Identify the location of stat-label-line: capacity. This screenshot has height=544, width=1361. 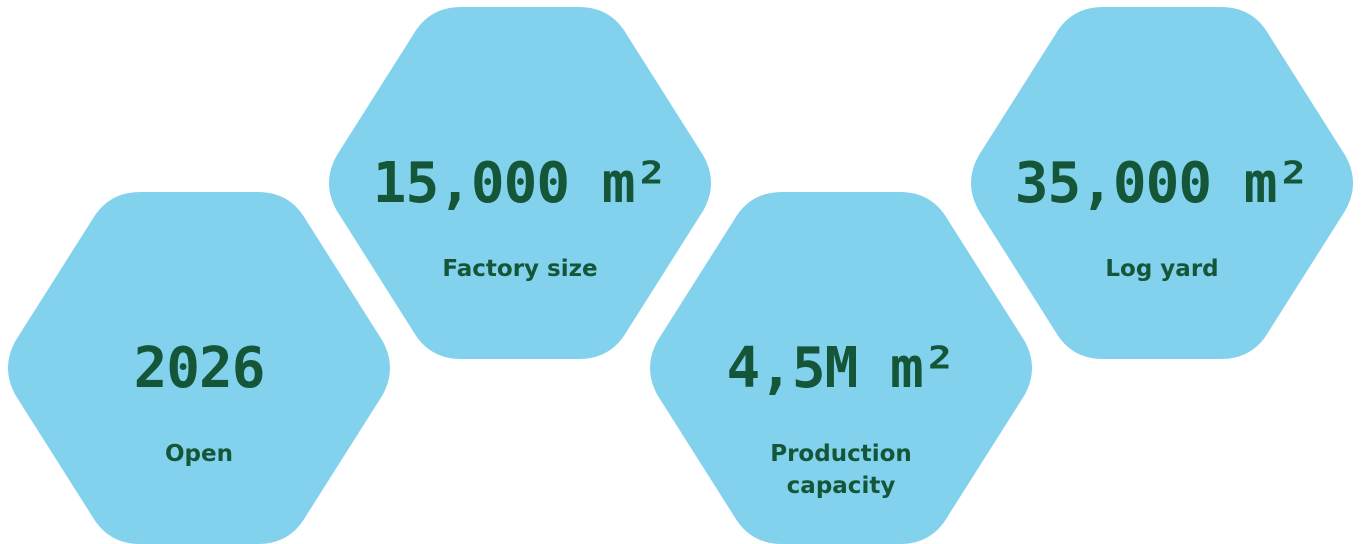
(841, 486).